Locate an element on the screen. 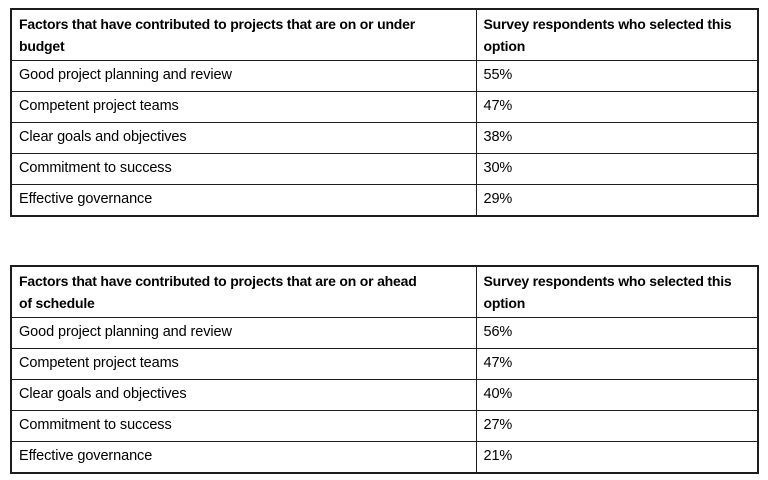  value-cell: 29% is located at coordinates (617, 200).